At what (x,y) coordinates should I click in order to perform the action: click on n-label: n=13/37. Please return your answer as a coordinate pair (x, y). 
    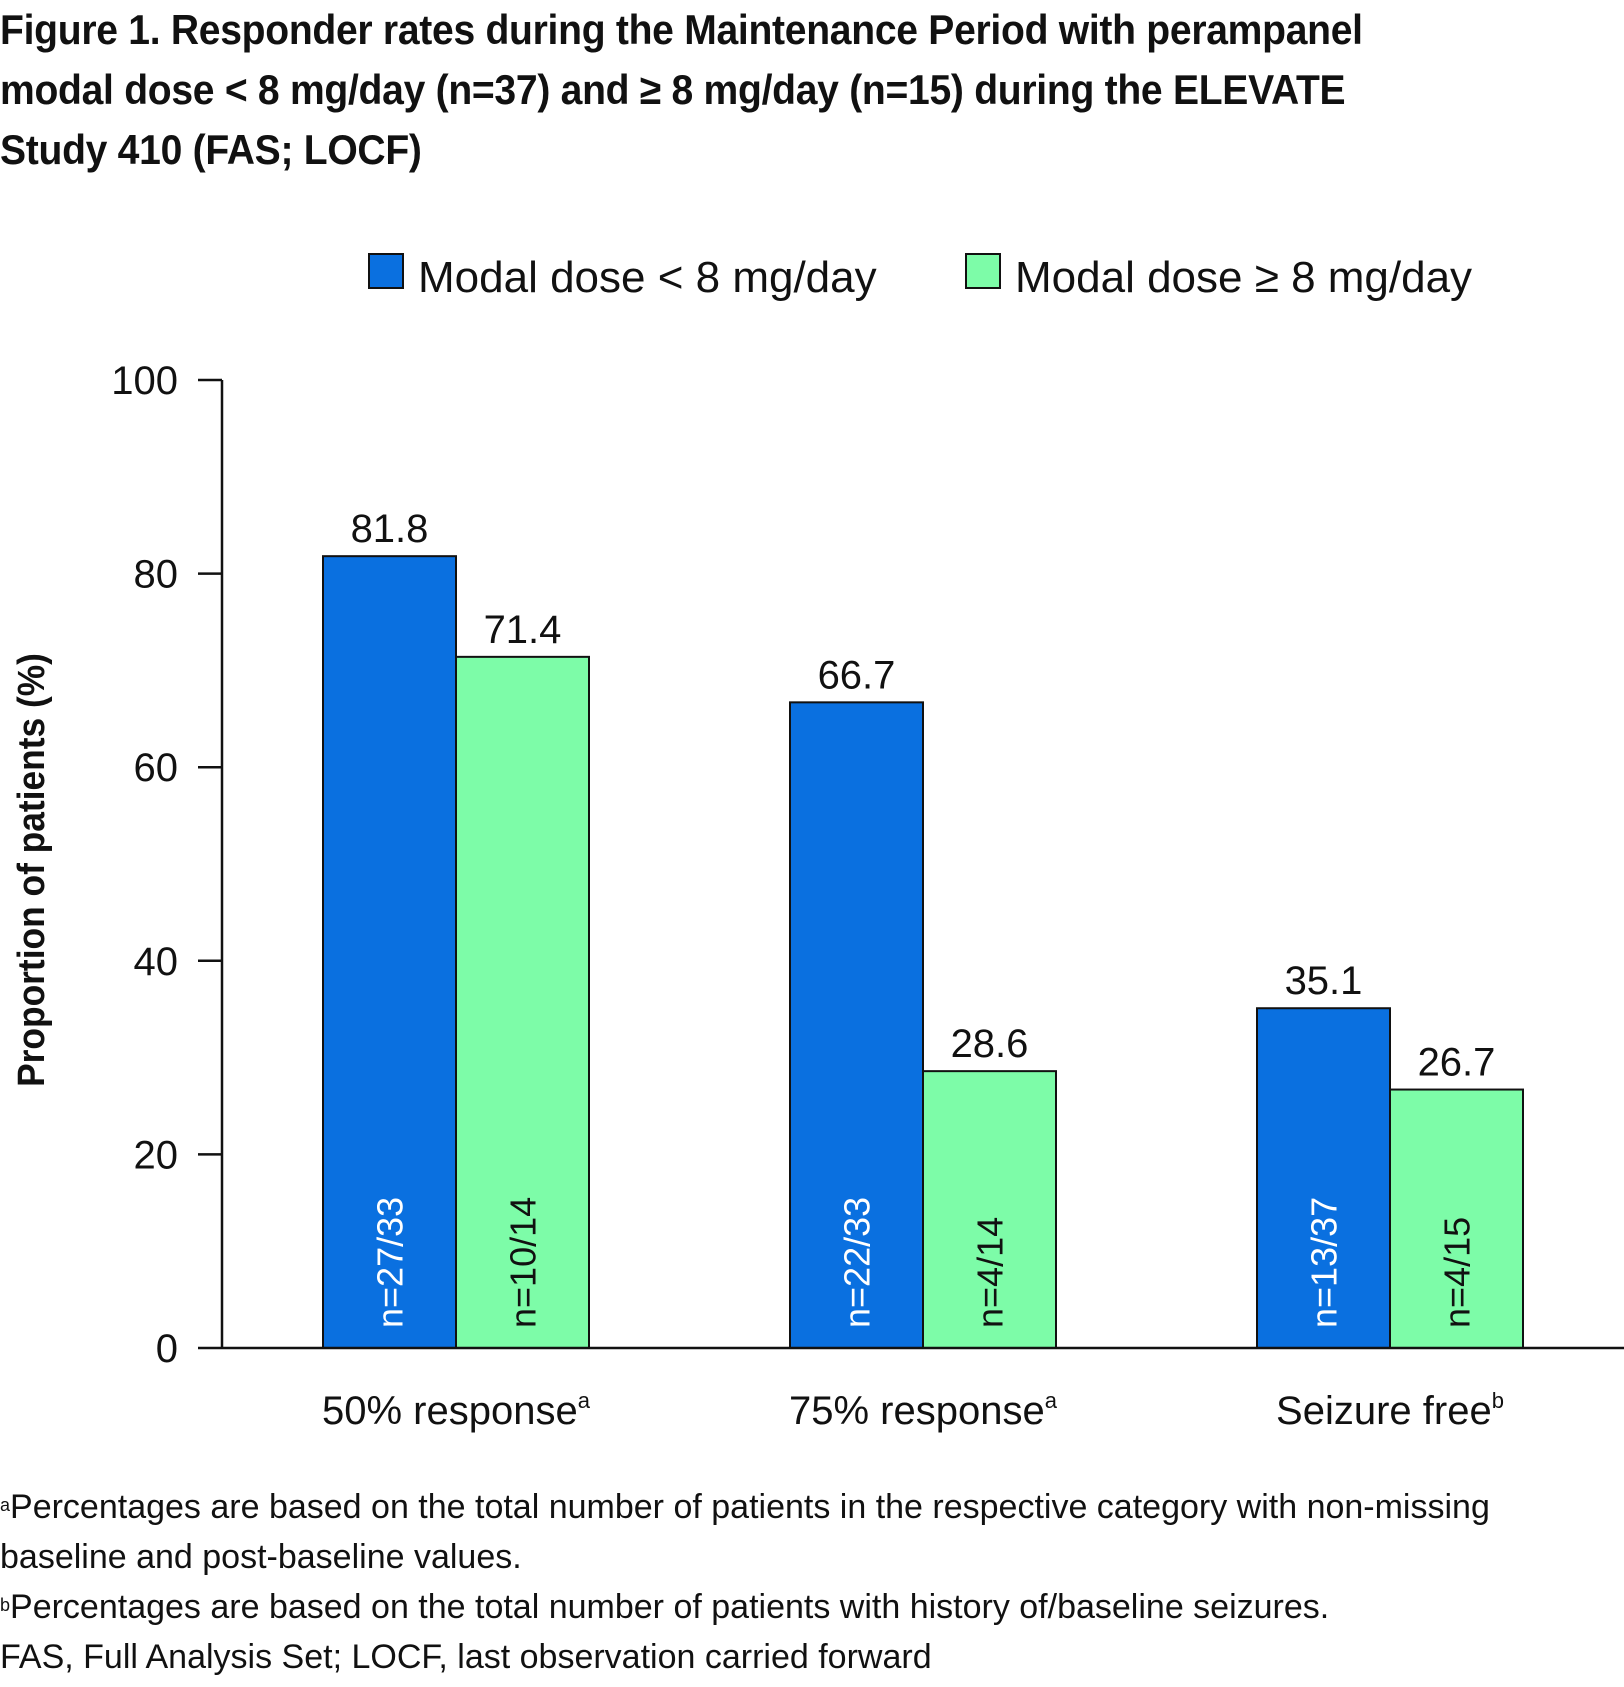
    Looking at the image, I should click on (1324, 1262).